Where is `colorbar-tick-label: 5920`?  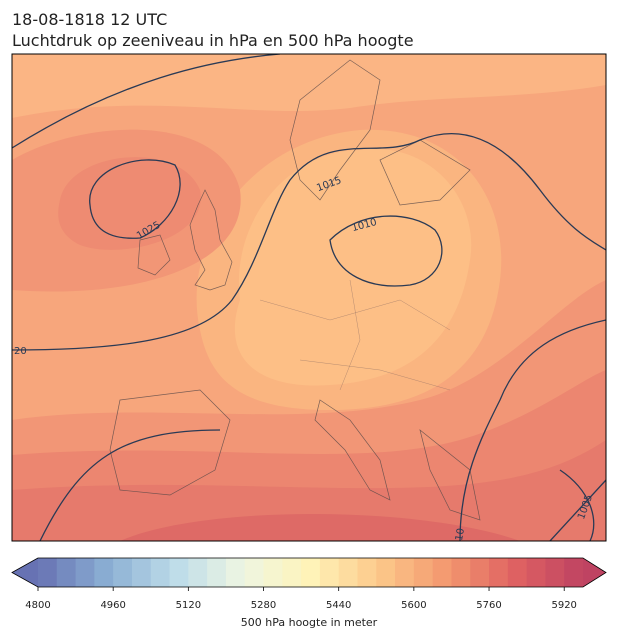
colorbar-tick-label: 5920 is located at coordinates (563, 605).